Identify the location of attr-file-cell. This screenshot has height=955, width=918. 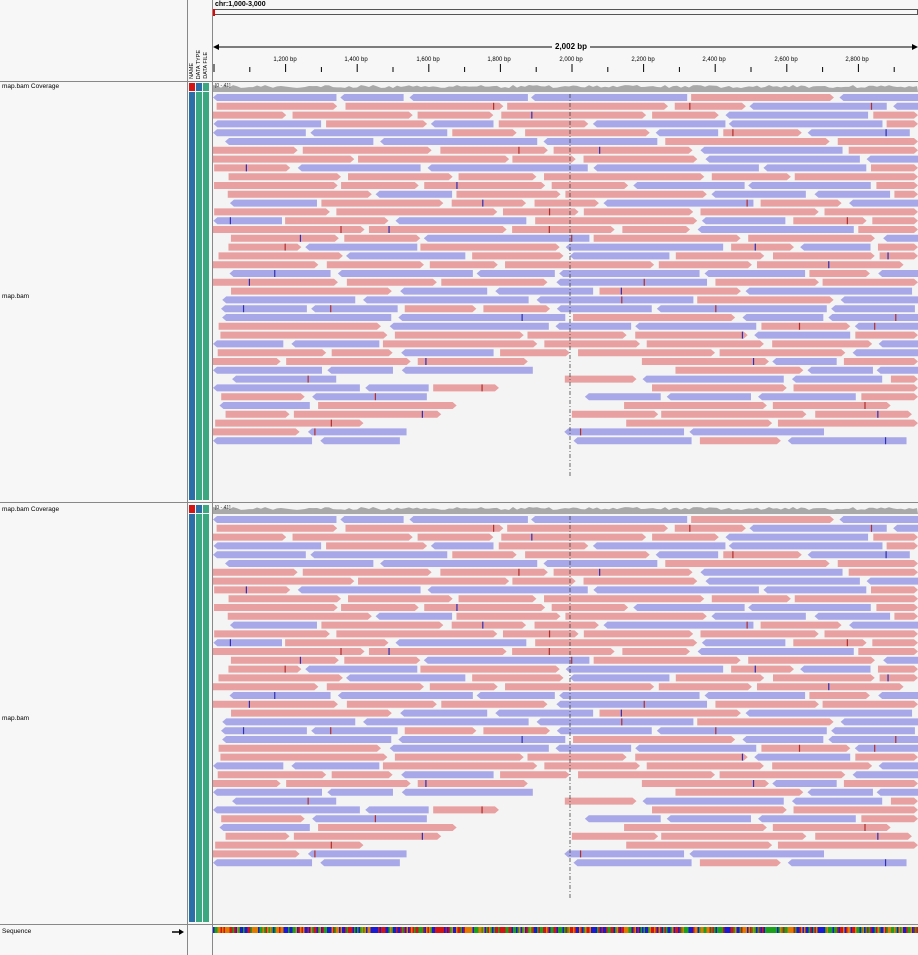
(206, 296).